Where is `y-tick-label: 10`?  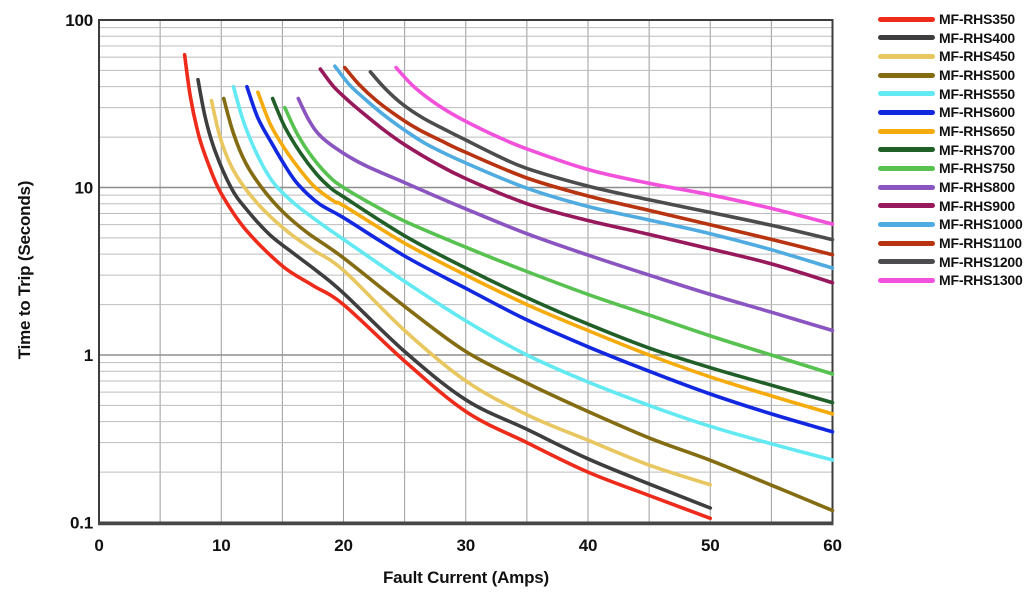
y-tick-label: 10 is located at coordinates (83, 188).